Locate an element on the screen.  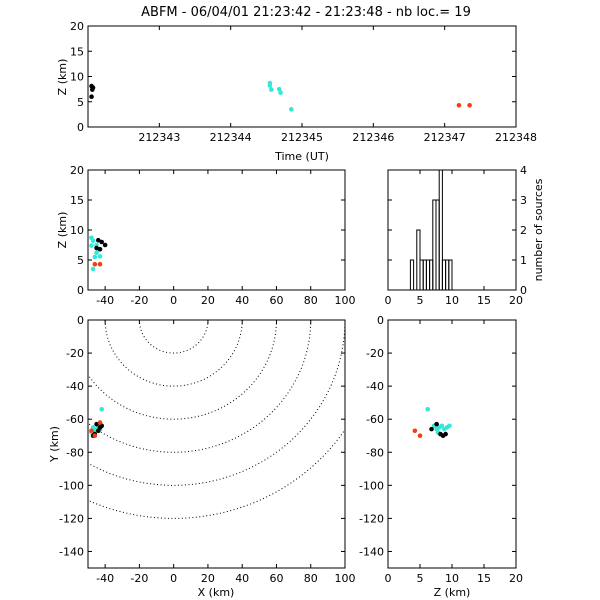
z_y_view-ytick-label: -100 is located at coordinates (371, 485).